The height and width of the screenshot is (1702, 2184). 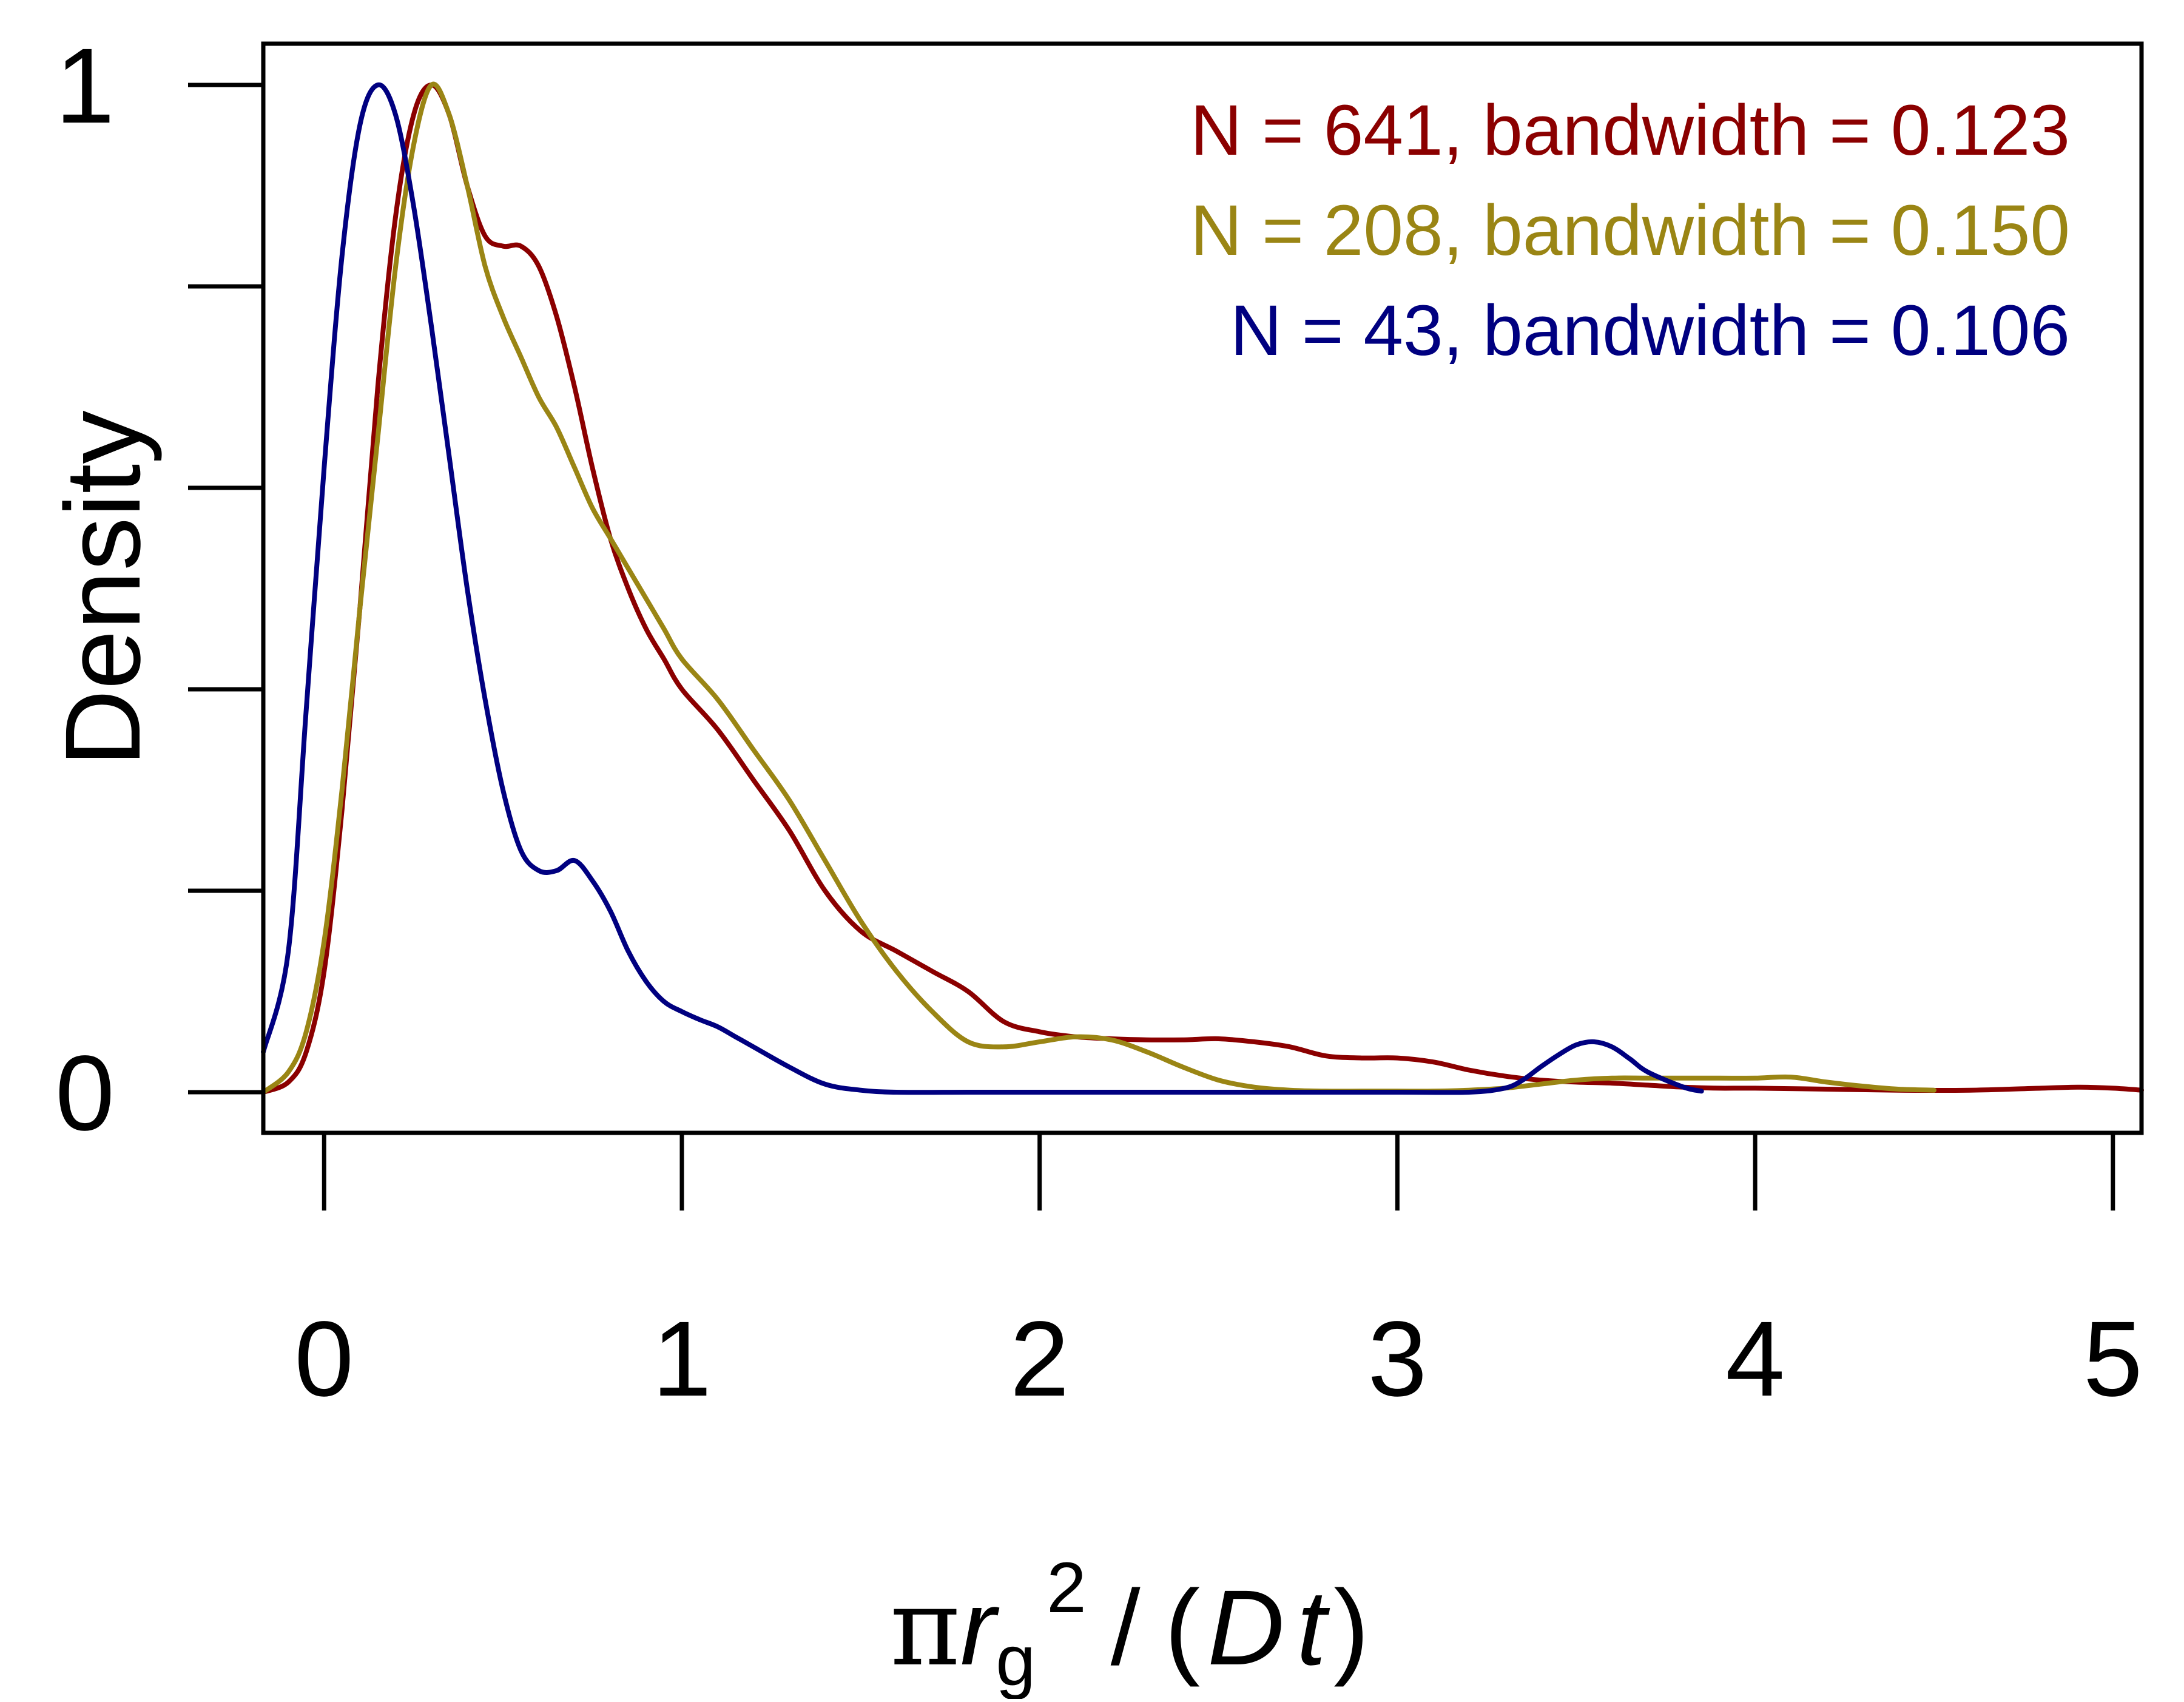 What do you see at coordinates (1630, 131) in the screenshot?
I see `legend-entry-1: N = 641, bandwidth = 0.123` at bounding box center [1630, 131].